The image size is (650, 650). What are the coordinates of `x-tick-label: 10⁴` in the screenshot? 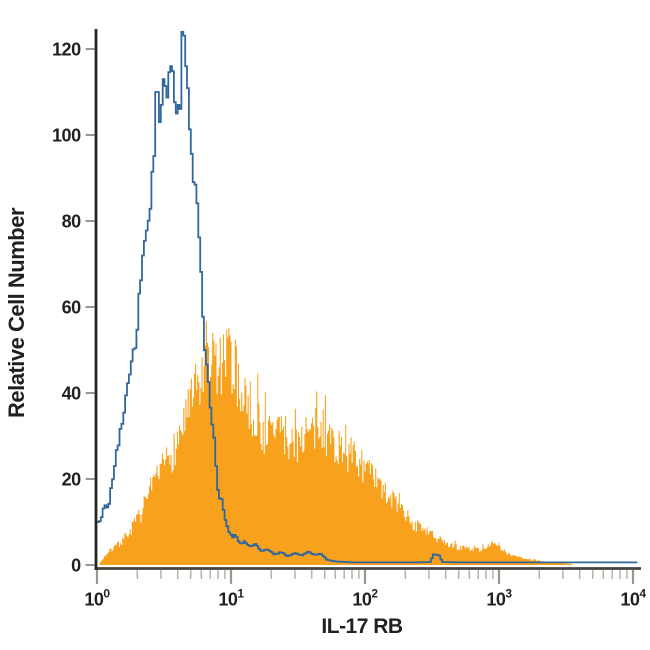 It's located at (633, 598).